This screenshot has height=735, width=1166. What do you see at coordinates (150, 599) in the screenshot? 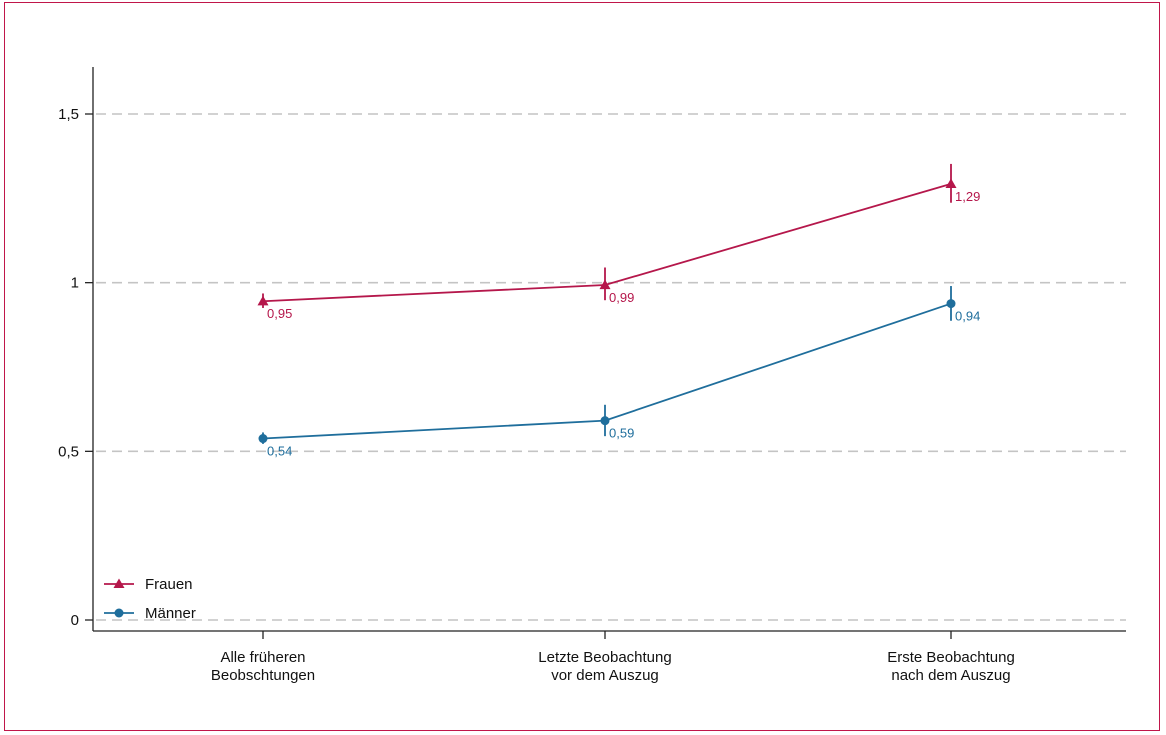
I see `legend: Frauen Männer` at bounding box center [150, 599].